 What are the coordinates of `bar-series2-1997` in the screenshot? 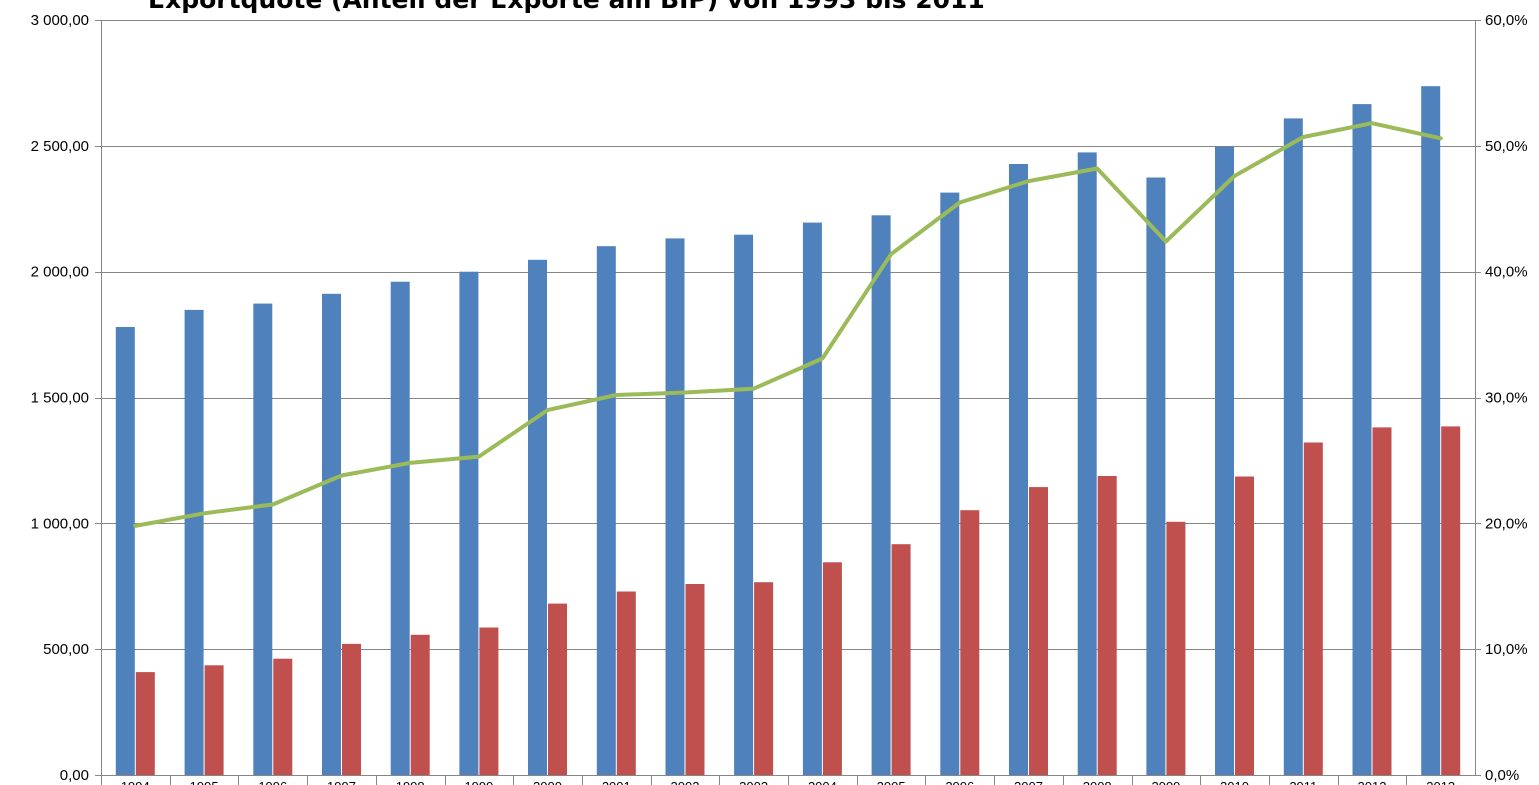 It's located at (351, 709).